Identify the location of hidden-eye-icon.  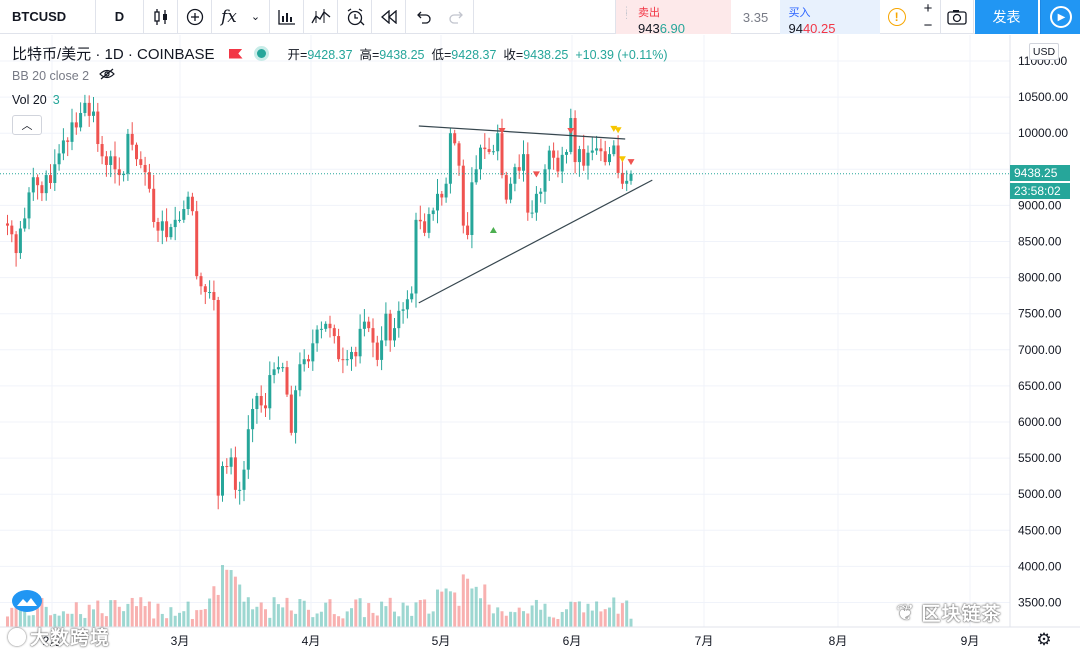
(107, 75).